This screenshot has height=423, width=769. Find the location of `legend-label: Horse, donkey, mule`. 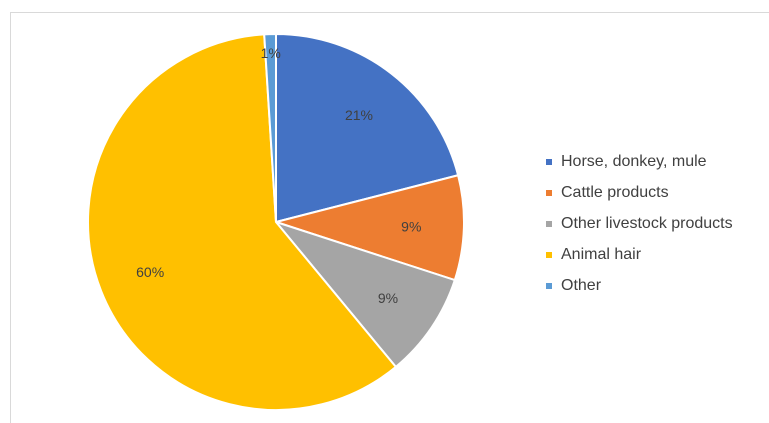

legend-label: Horse, donkey, mule is located at coordinates (634, 161).